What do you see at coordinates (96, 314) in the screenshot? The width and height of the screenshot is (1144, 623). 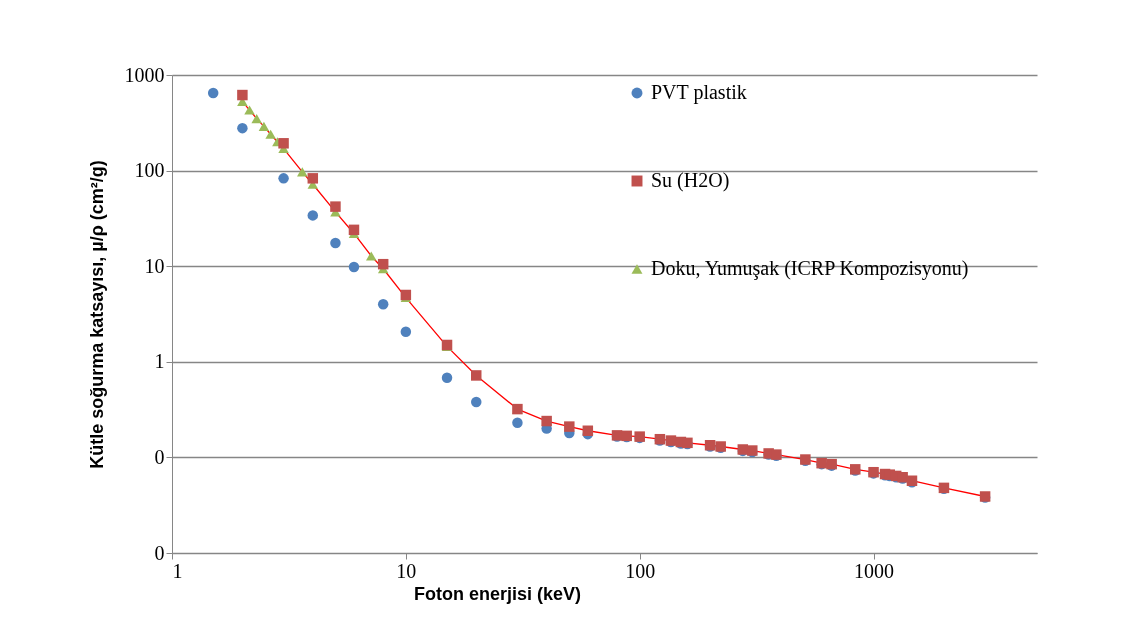 I see `y-axis-title: Kütle soğurma katsayısı, µ/ρ (cm²/g)` at bounding box center [96, 314].